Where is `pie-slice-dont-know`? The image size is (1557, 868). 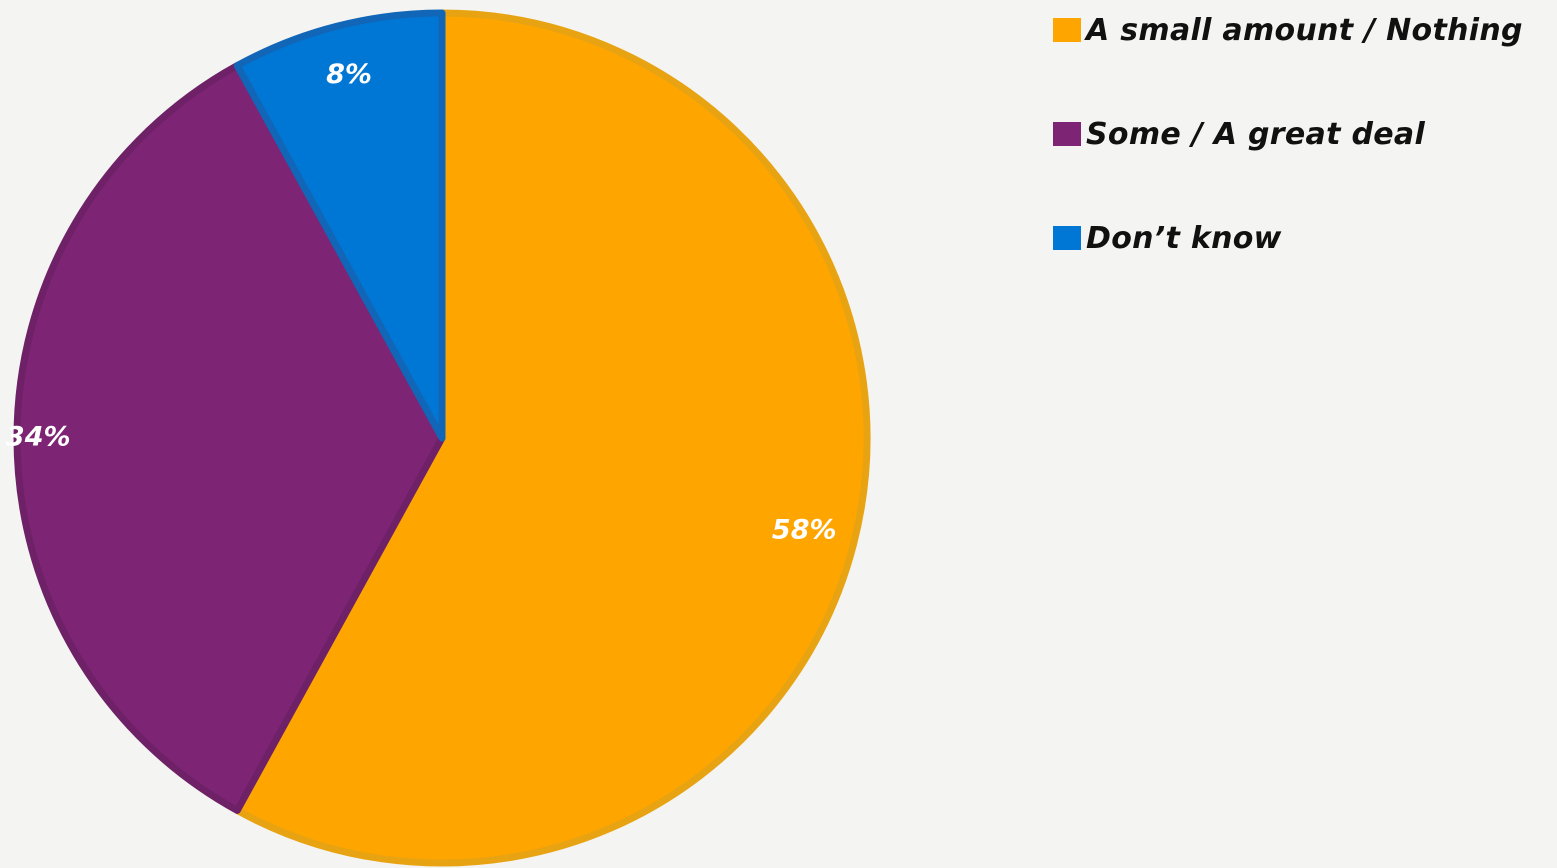 pie-slice-dont-know is located at coordinates (339, 225).